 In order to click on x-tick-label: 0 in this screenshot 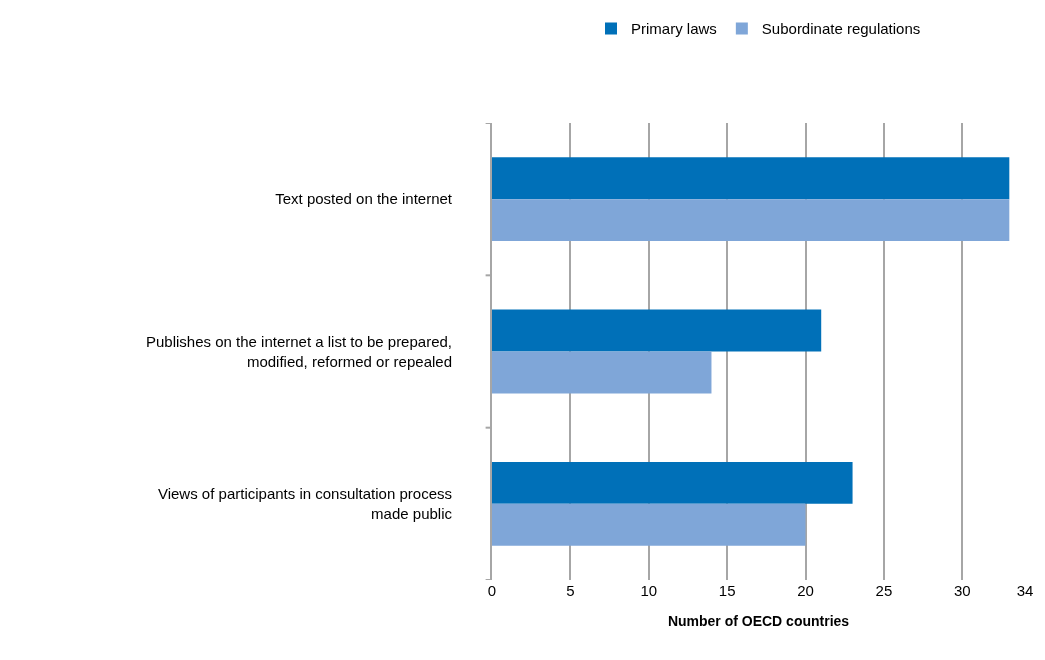, I will do `click(492, 590)`.